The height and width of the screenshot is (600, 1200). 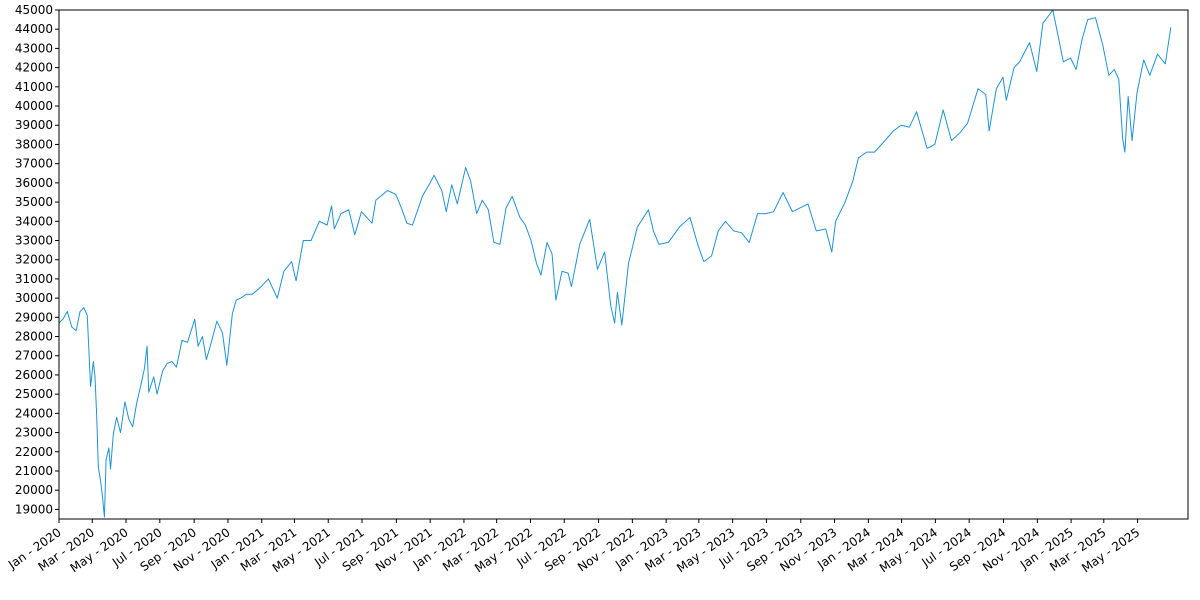 What do you see at coordinates (34, 164) in the screenshot?
I see `y-tick-label: 37000` at bounding box center [34, 164].